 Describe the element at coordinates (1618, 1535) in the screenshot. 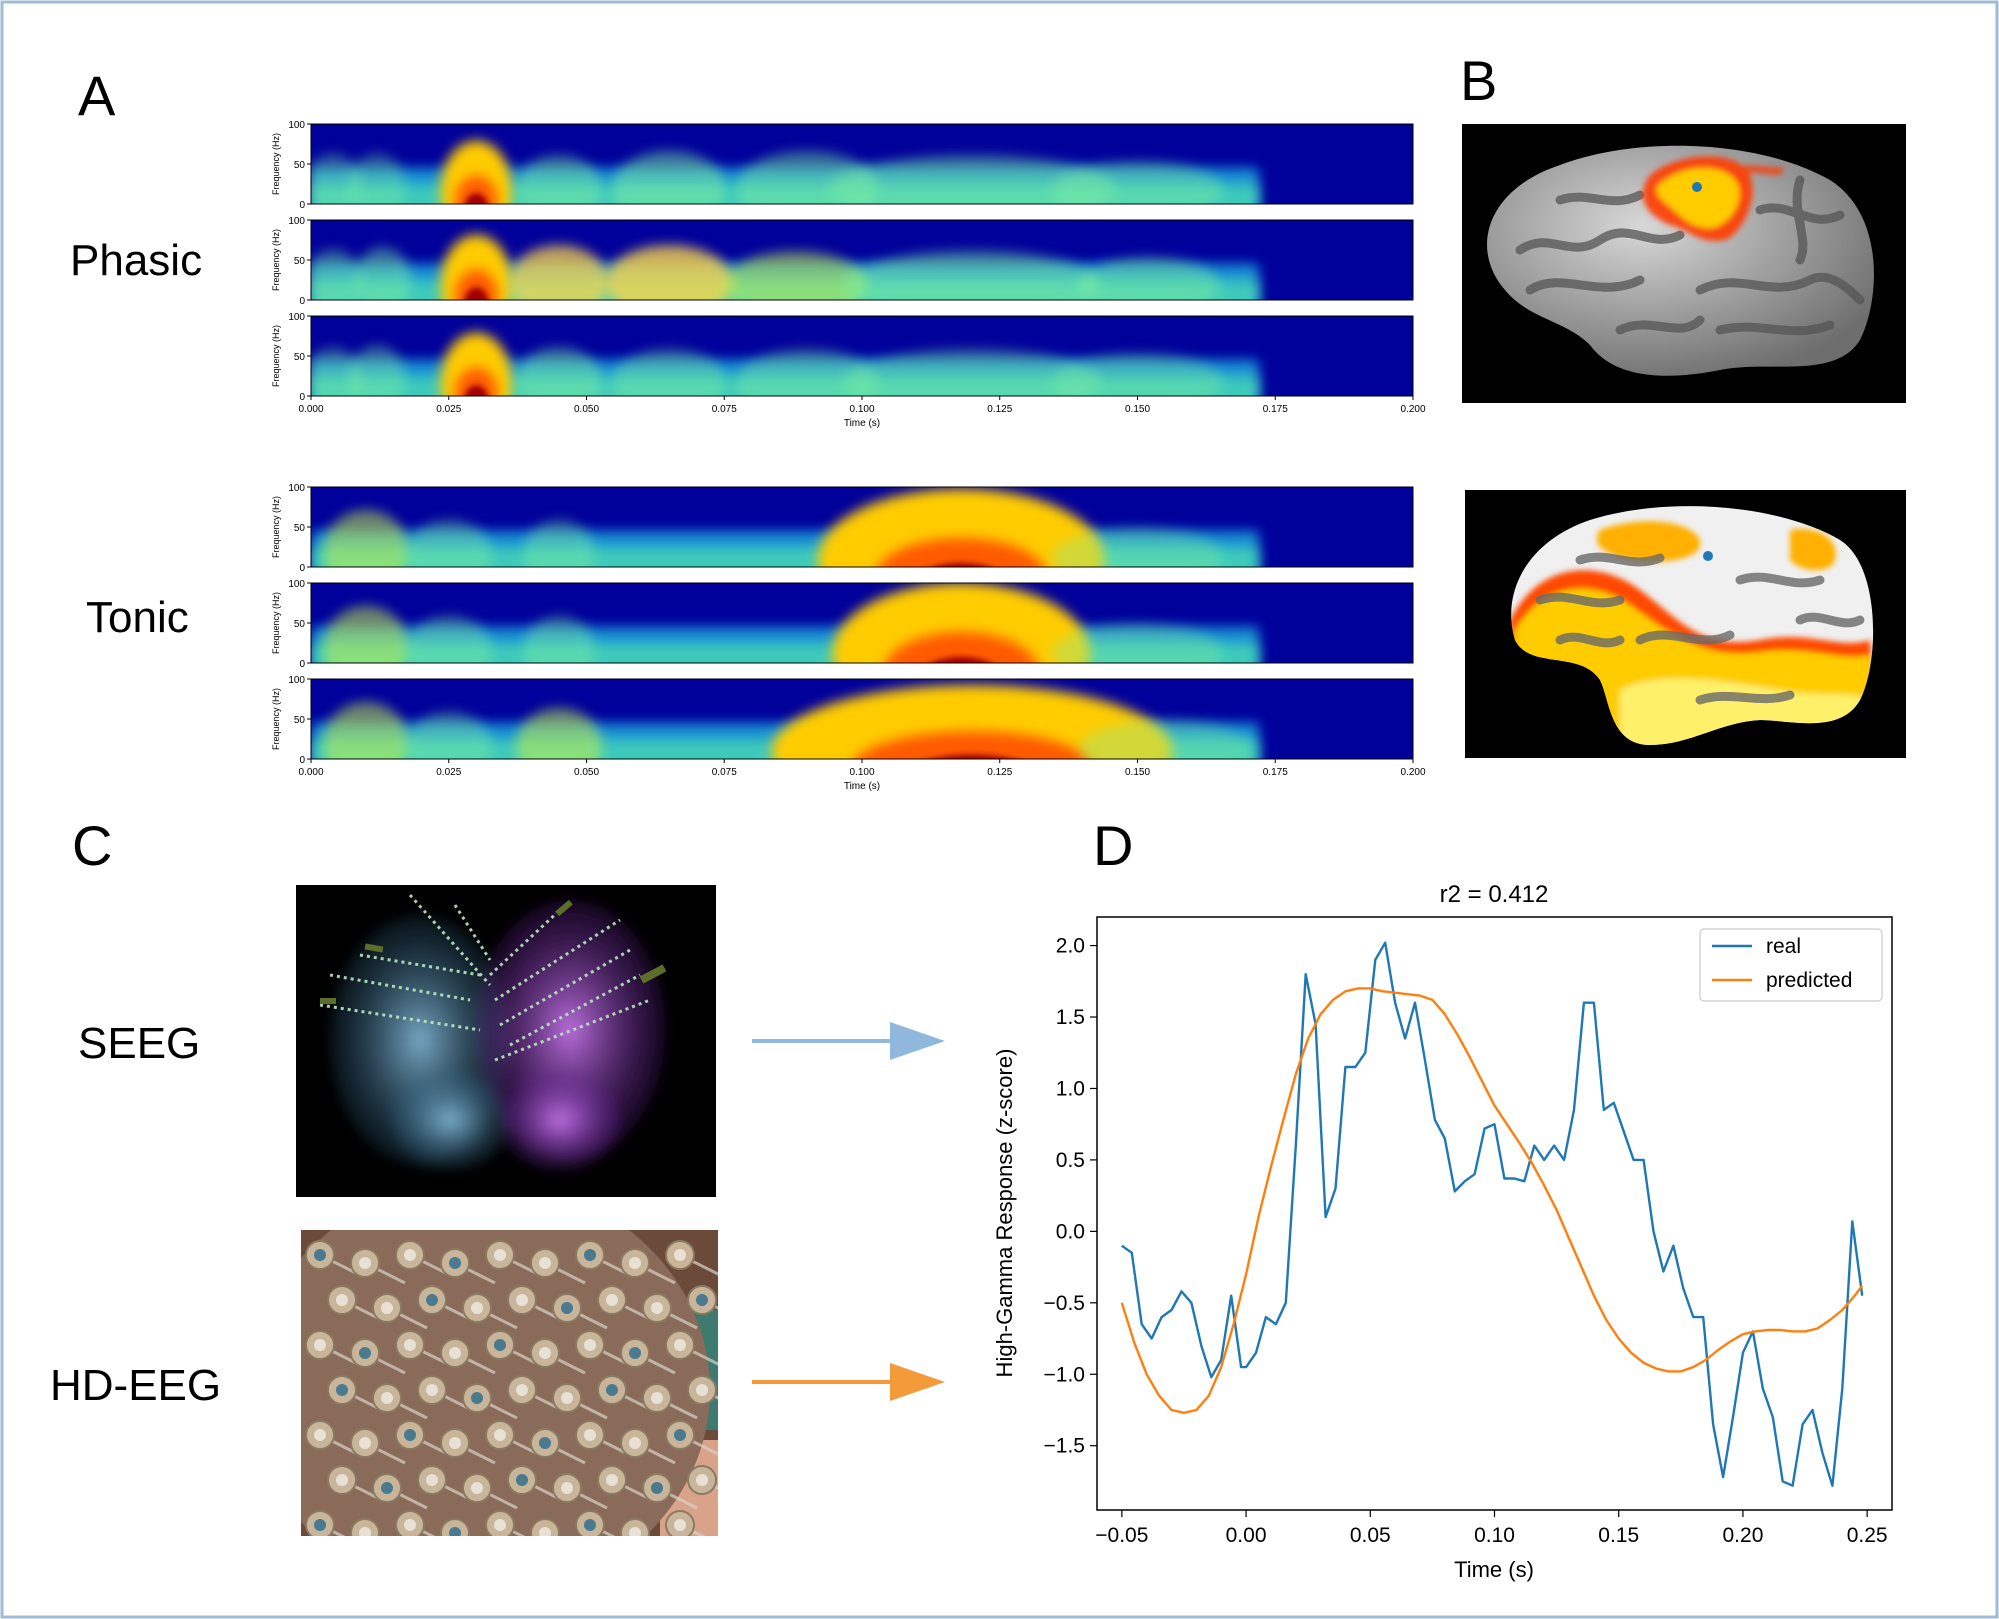

I see `x-tick-label: 0.15` at that location.